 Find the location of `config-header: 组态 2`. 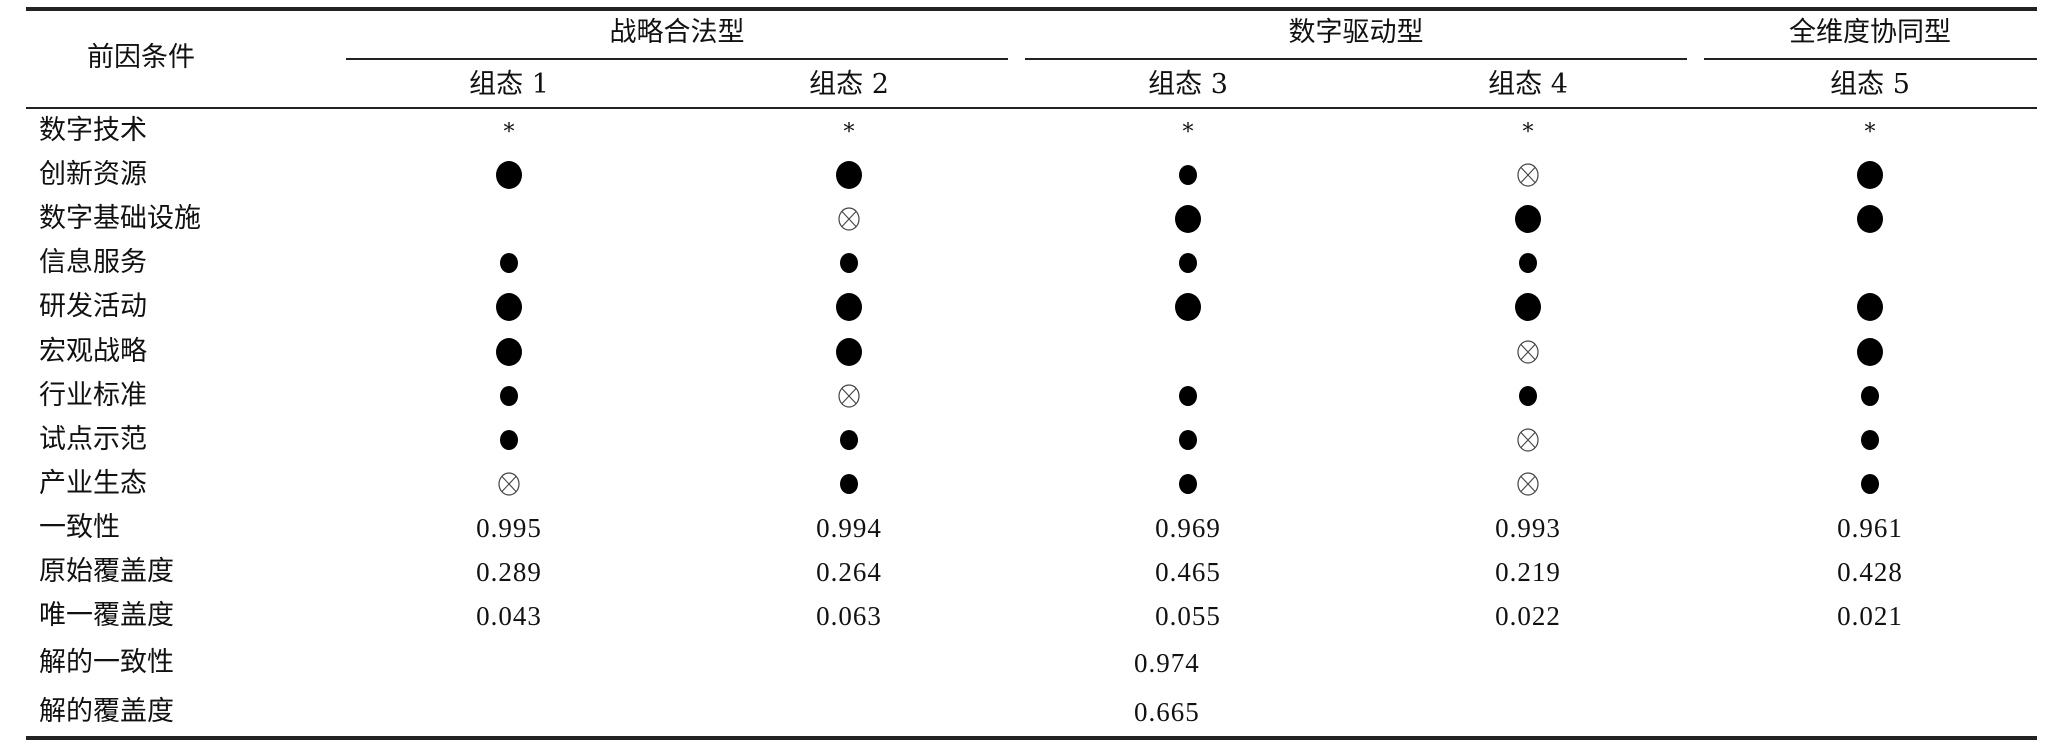

config-header: 组态 2 is located at coordinates (849, 84).